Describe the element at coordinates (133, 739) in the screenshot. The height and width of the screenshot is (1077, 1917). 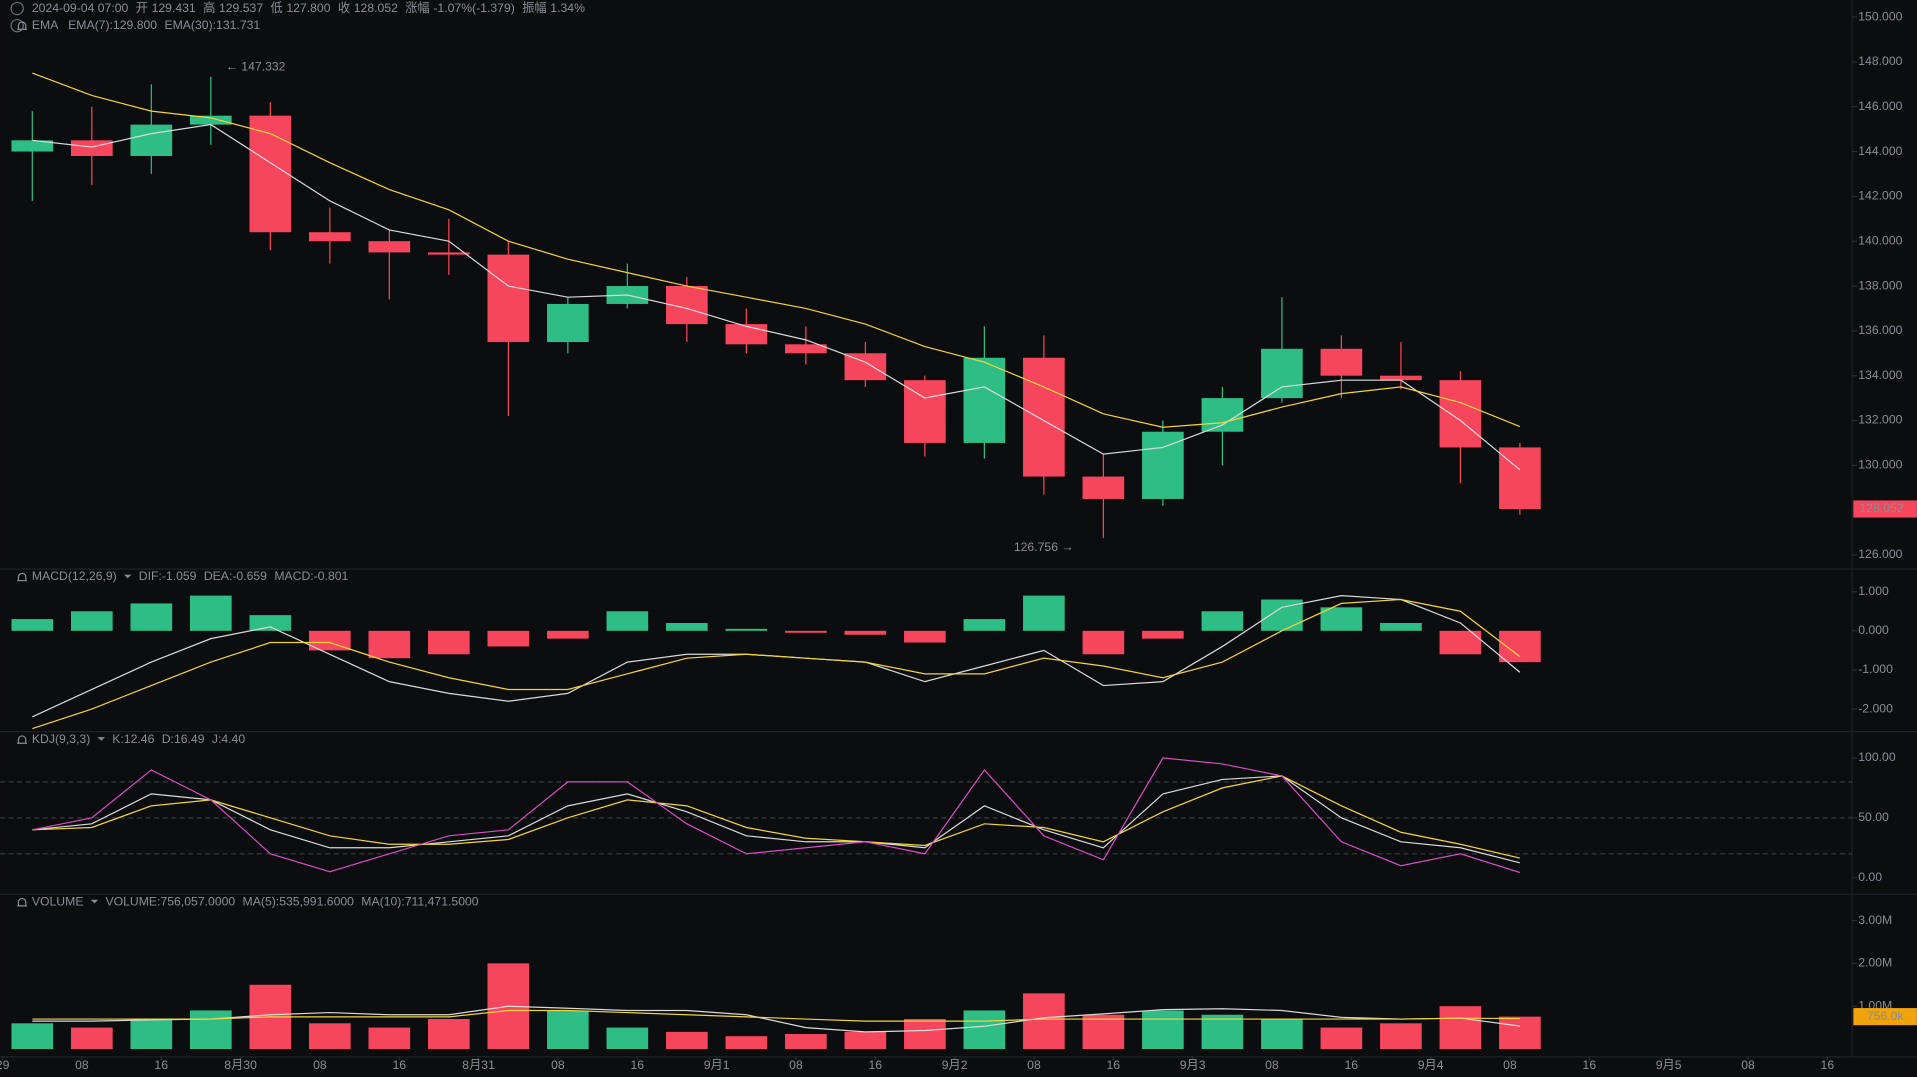
I see `legend-entry: K:12.46` at that location.